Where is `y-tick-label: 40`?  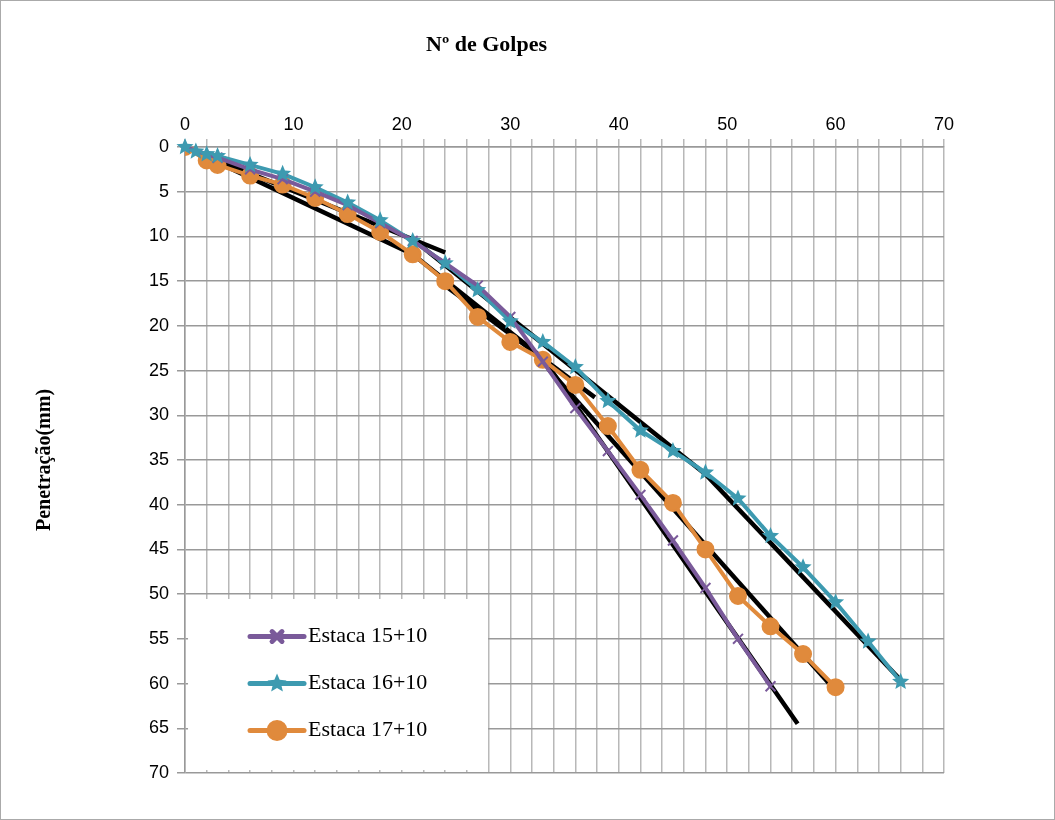 y-tick-label: 40 is located at coordinates (159, 503).